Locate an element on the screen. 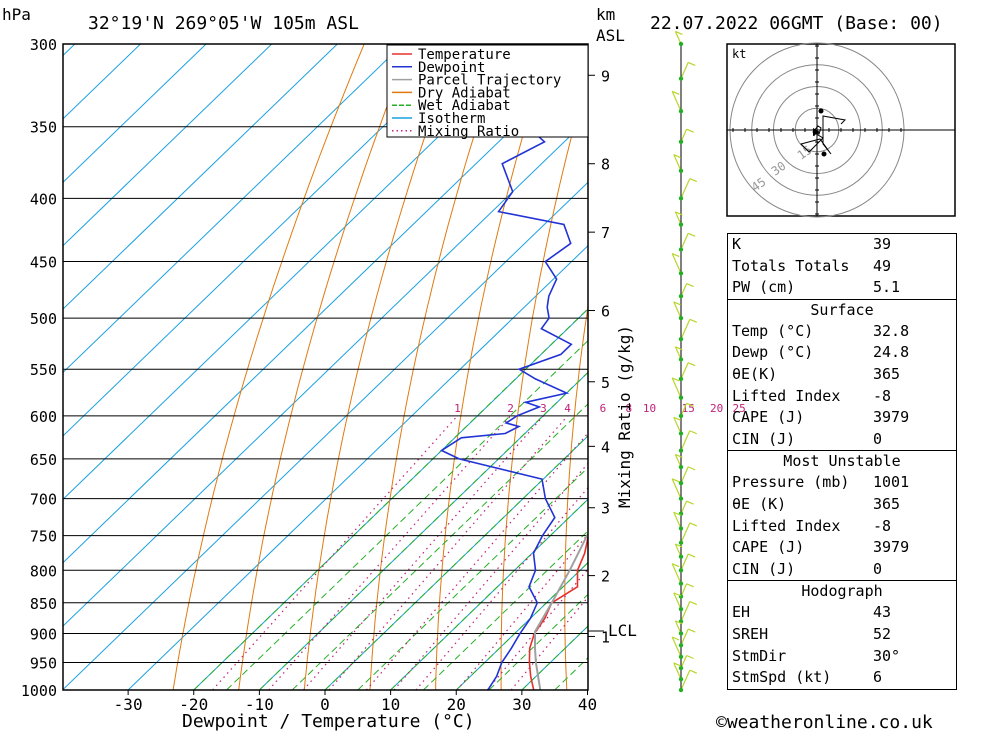  surface-row: Lifted Index -8 is located at coordinates (812, 395).